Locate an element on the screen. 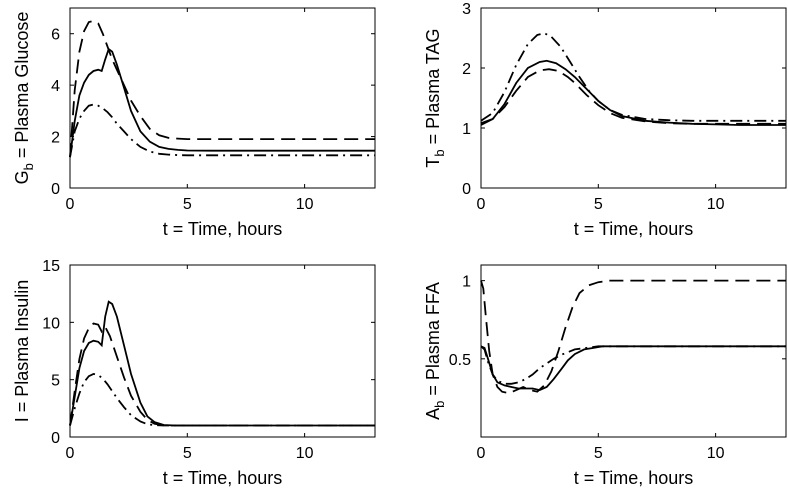 The height and width of the screenshot is (501, 788). y-axis-label-glucose: Gb = Plasma Glucose is located at coordinates (24, 98).